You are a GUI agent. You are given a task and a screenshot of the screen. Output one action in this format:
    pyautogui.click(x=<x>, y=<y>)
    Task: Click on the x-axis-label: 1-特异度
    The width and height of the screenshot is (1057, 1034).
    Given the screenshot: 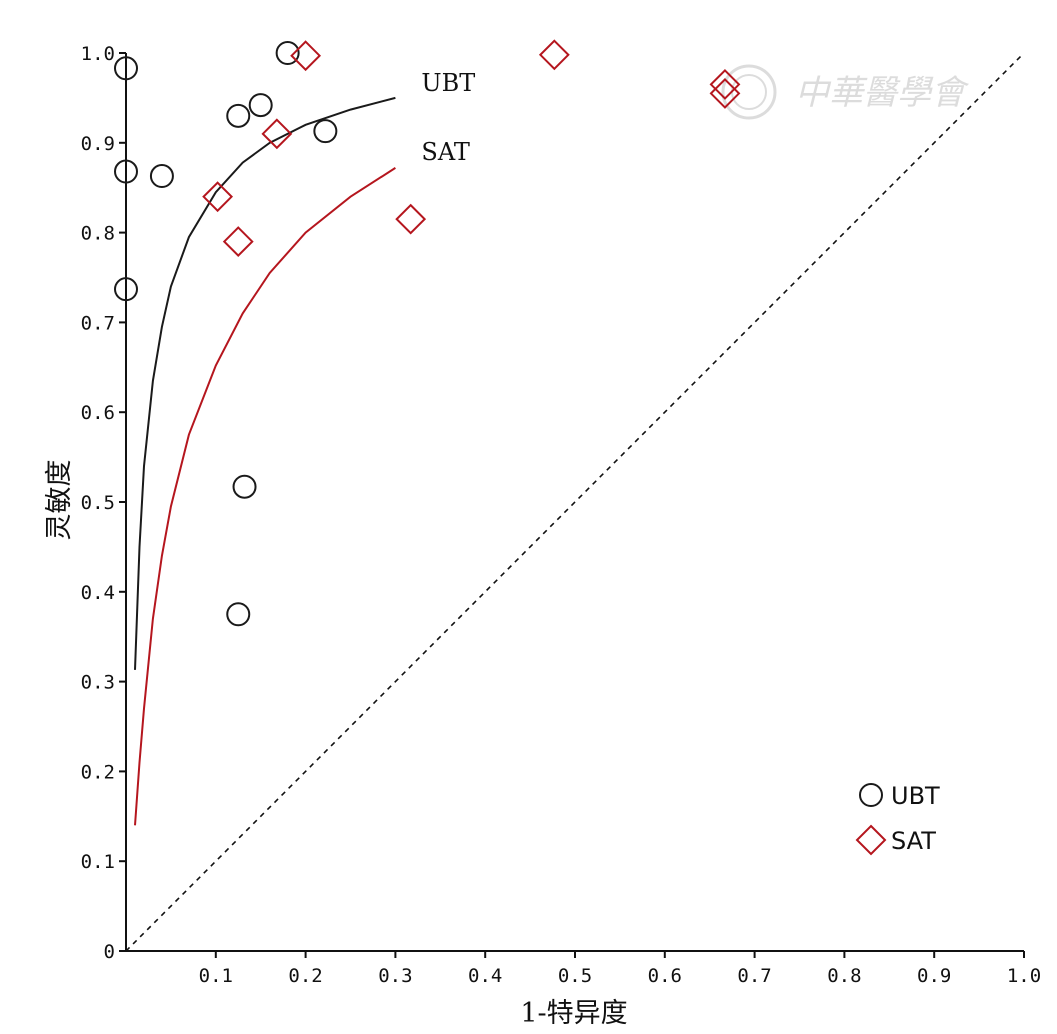 What is the action you would take?
    pyautogui.click(x=573, y=1013)
    